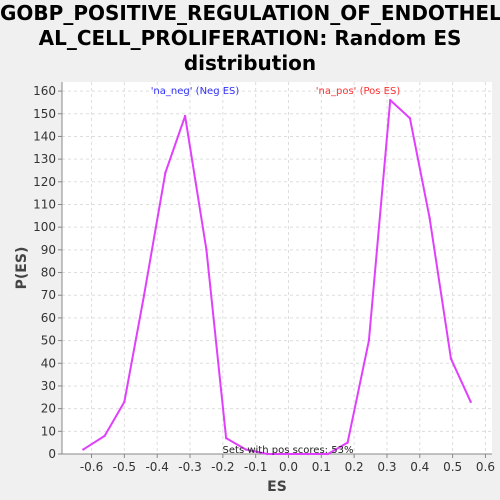  I want to click on x-tick-label: -0.2, so click(222, 467).